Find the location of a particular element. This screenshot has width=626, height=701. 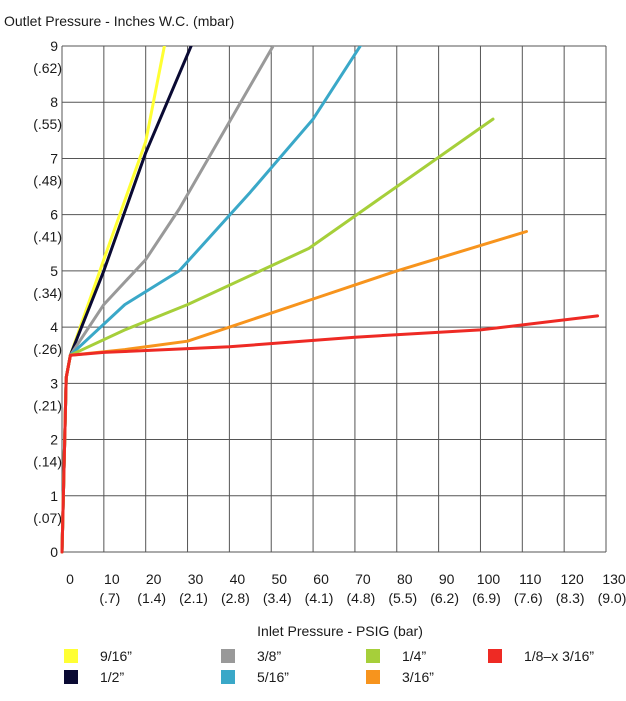

x-axis-label: Inlet Pressure - PSIG (bar) is located at coordinates (340, 631).